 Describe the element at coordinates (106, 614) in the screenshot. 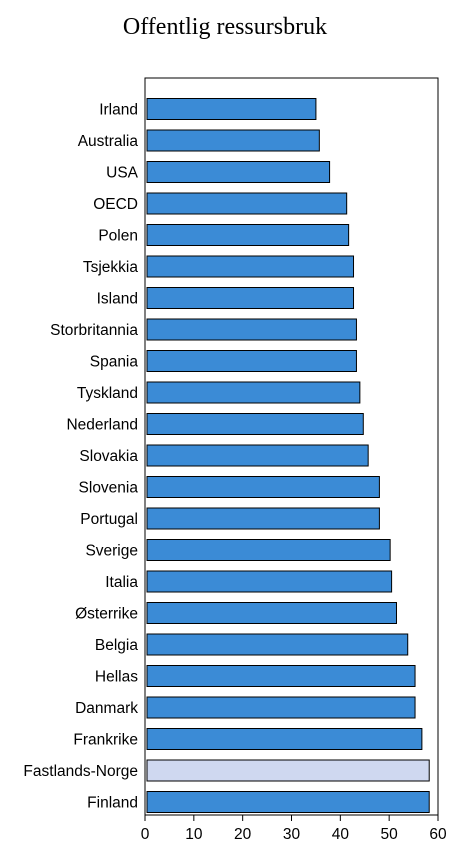

I see `category-label: Østerrike` at that location.